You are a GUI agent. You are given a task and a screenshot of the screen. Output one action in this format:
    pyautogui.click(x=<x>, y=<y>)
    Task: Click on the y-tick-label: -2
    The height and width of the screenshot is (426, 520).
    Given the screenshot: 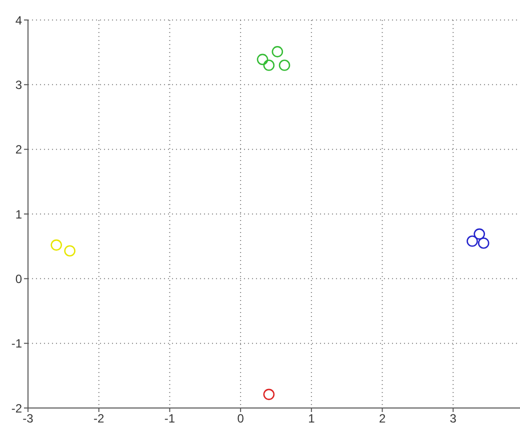 What is the action you would take?
    pyautogui.click(x=16, y=408)
    